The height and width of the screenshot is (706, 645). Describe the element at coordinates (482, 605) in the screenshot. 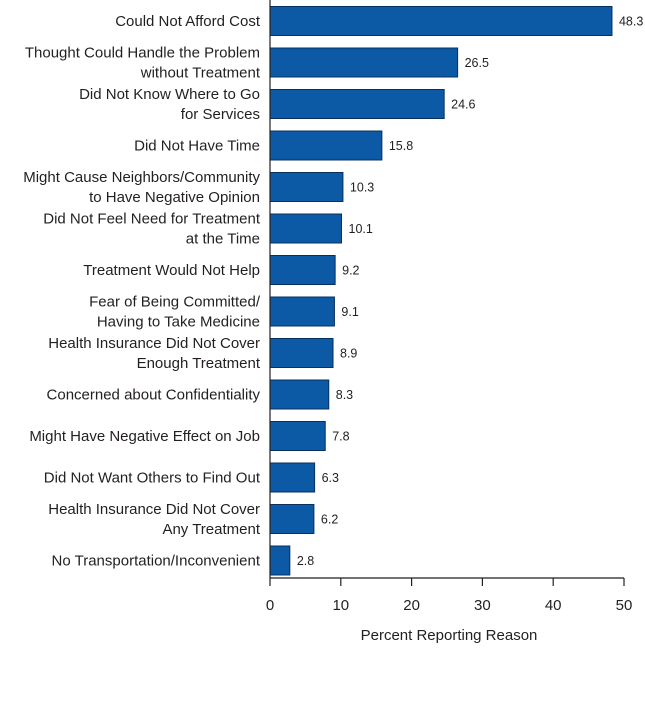

I see `x-tick-label-3: 30` at that location.